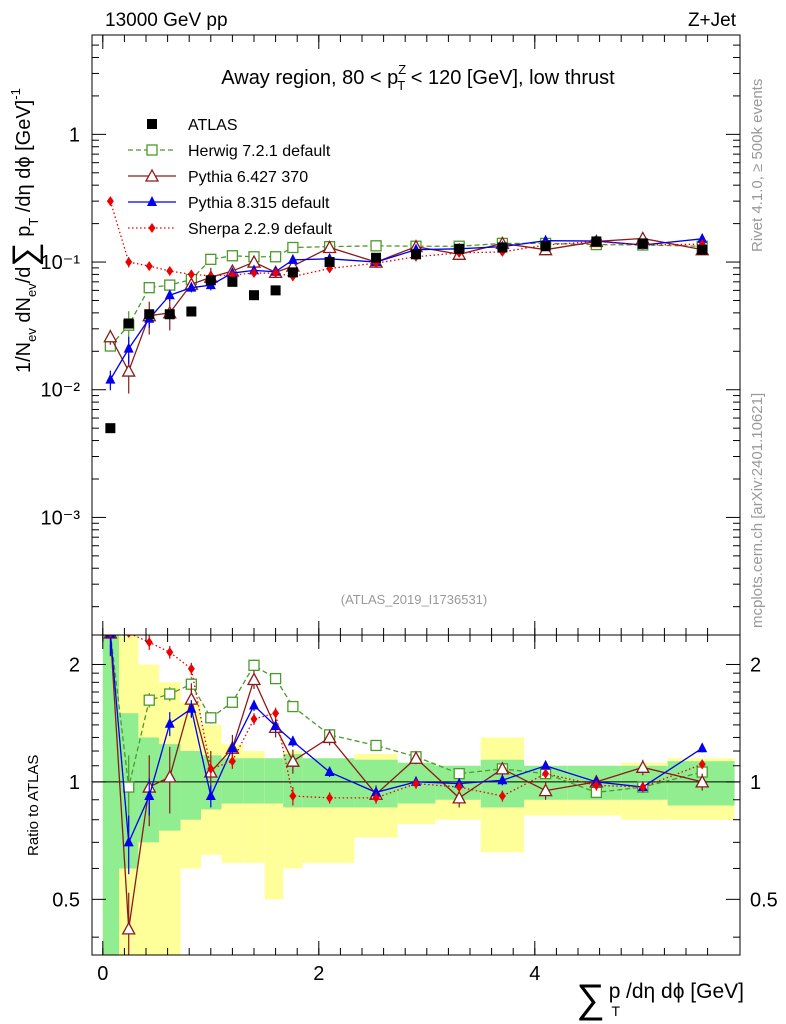 This screenshot has width=786, height=1024. What do you see at coordinates (192, 125) in the screenshot?
I see `legend-item: ATLAS` at bounding box center [192, 125].